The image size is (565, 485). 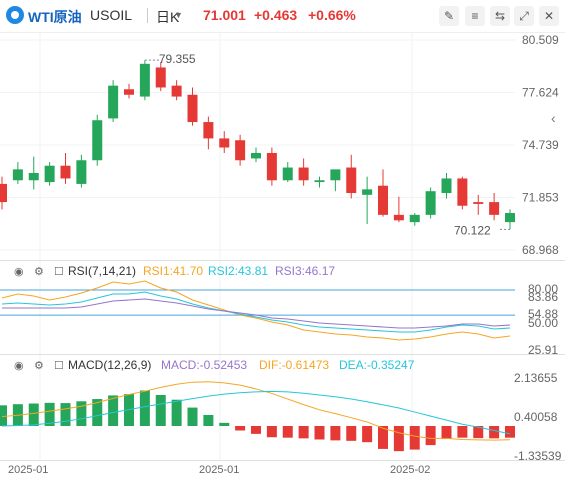 I want to click on macd-axis-label: 2.13655, so click(x=536, y=378).